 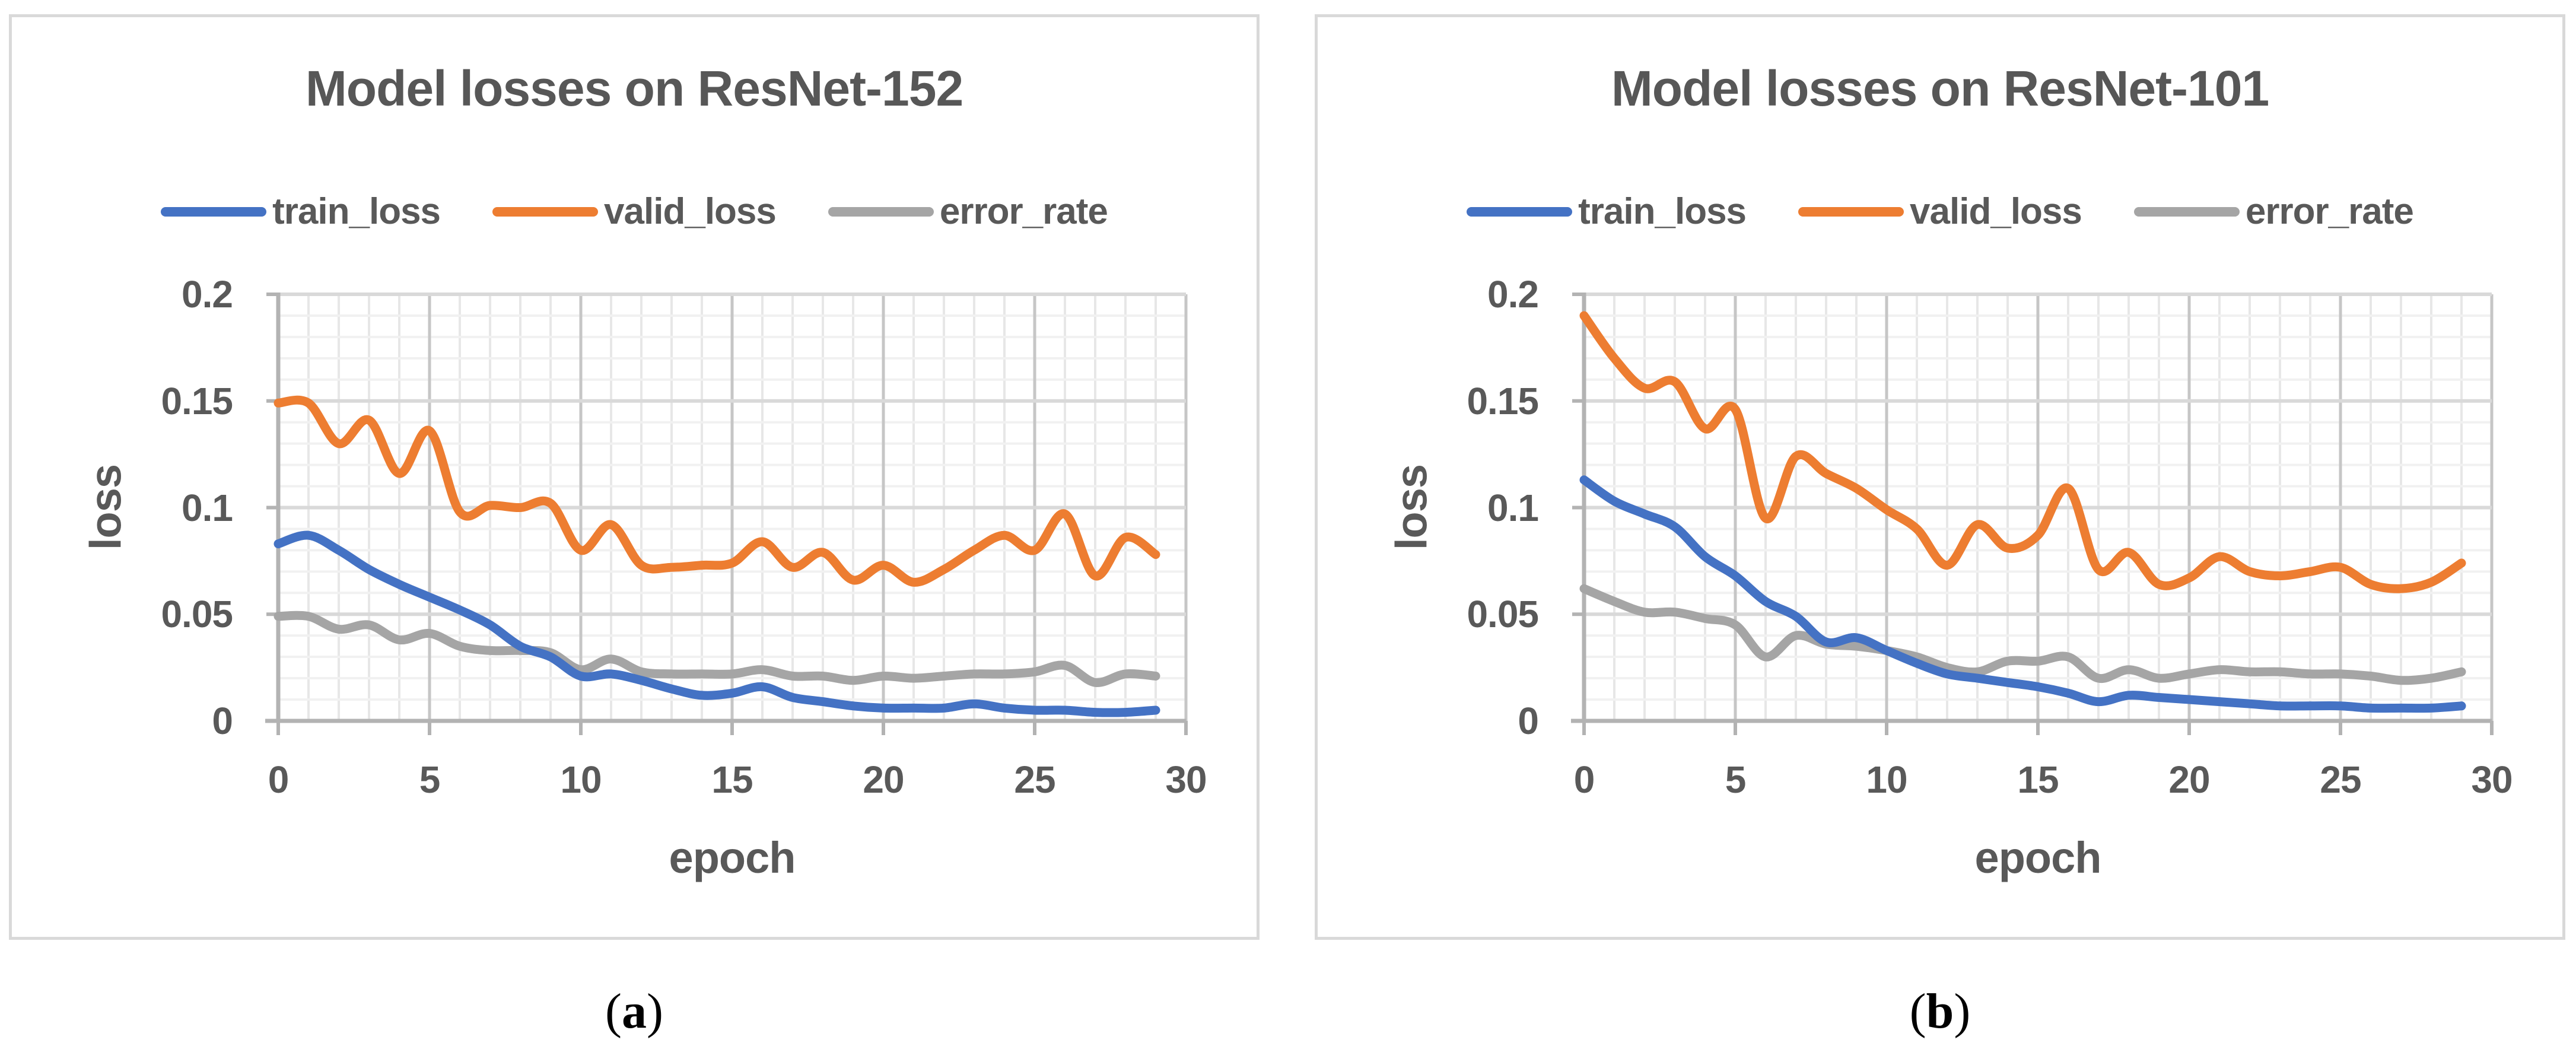 I want to click on chart-title: Model losses on ResNet-101, so click(x=1940, y=88).